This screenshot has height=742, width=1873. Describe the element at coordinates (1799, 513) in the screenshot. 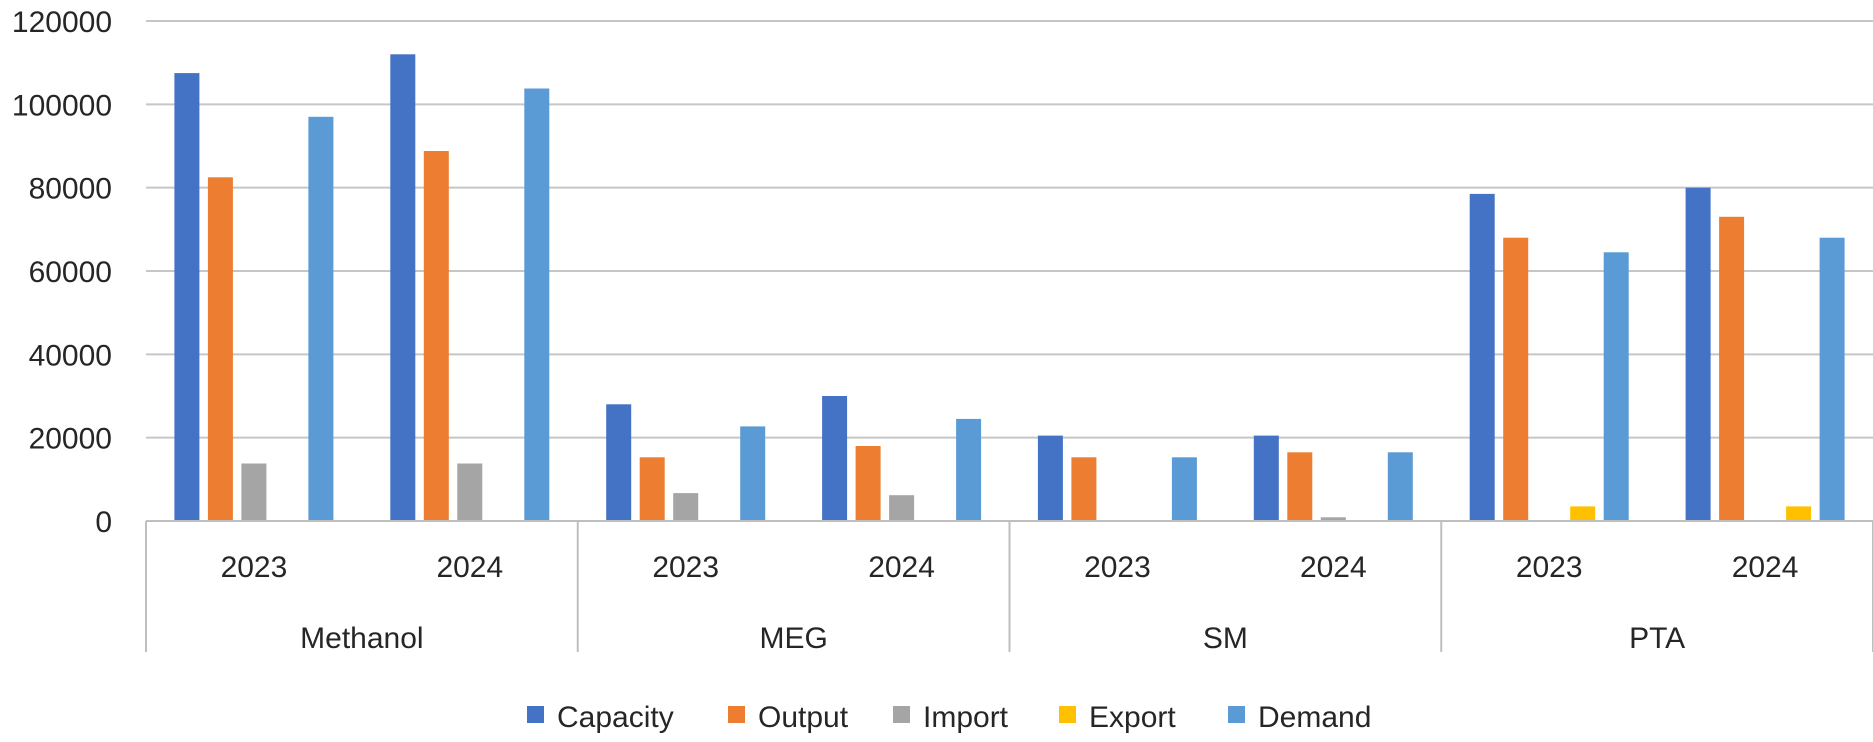

I see `bar-export-pta-2024` at that location.